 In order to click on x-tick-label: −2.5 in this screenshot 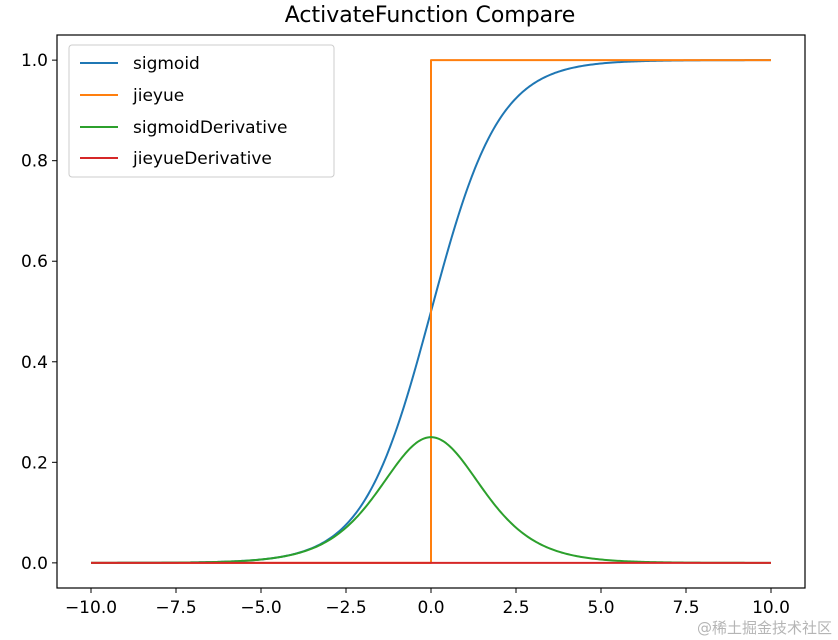, I will do `click(345, 608)`.